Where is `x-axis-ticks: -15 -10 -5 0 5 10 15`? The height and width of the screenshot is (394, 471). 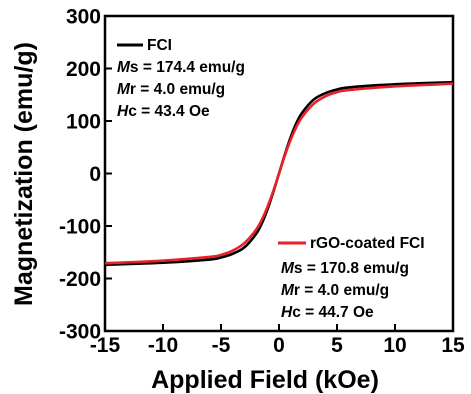
x-axis-ticks: -15 -10 -5 0 5 10 15 is located at coordinates (277, 340).